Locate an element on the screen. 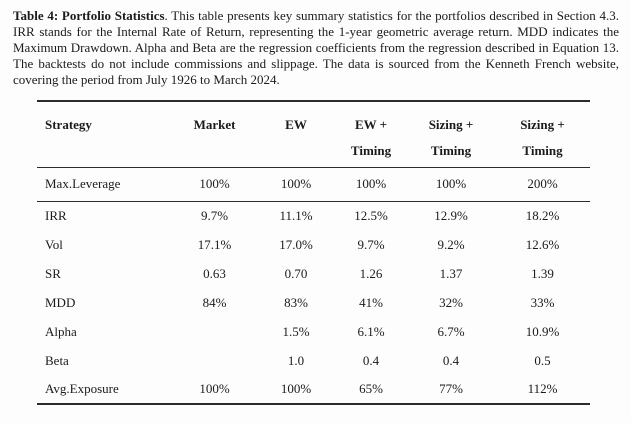  cell: 84% is located at coordinates (214, 302).